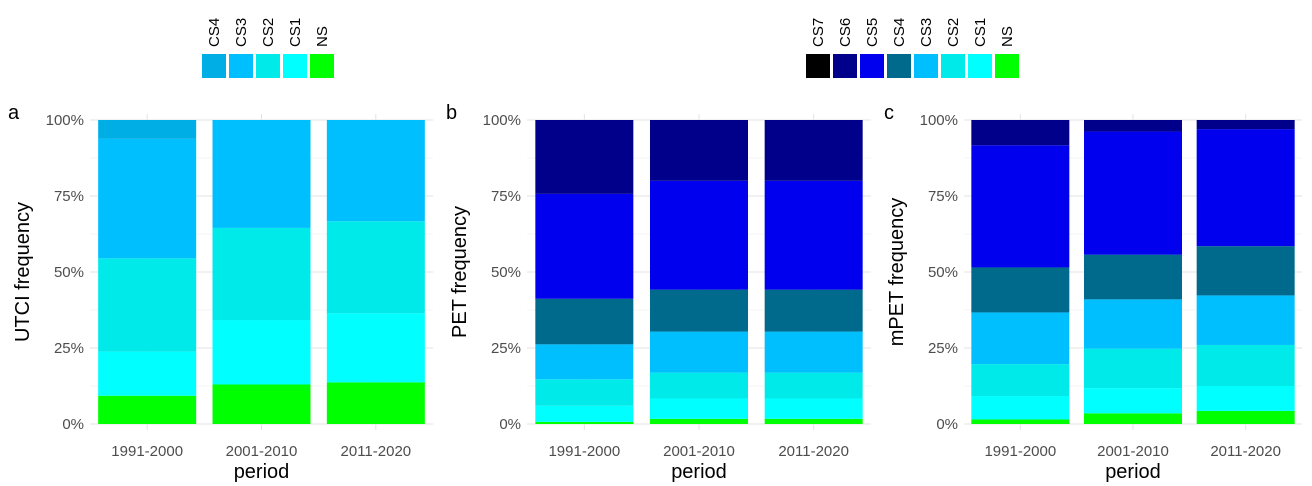  What do you see at coordinates (23, 272) in the screenshot?
I see `y-axis-title: UTCI frequency` at bounding box center [23, 272].